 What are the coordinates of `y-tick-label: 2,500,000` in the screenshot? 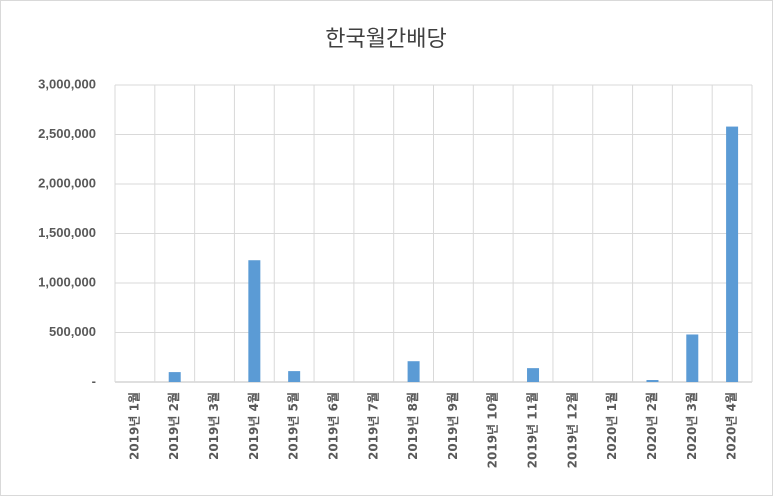 It's located at (67, 133).